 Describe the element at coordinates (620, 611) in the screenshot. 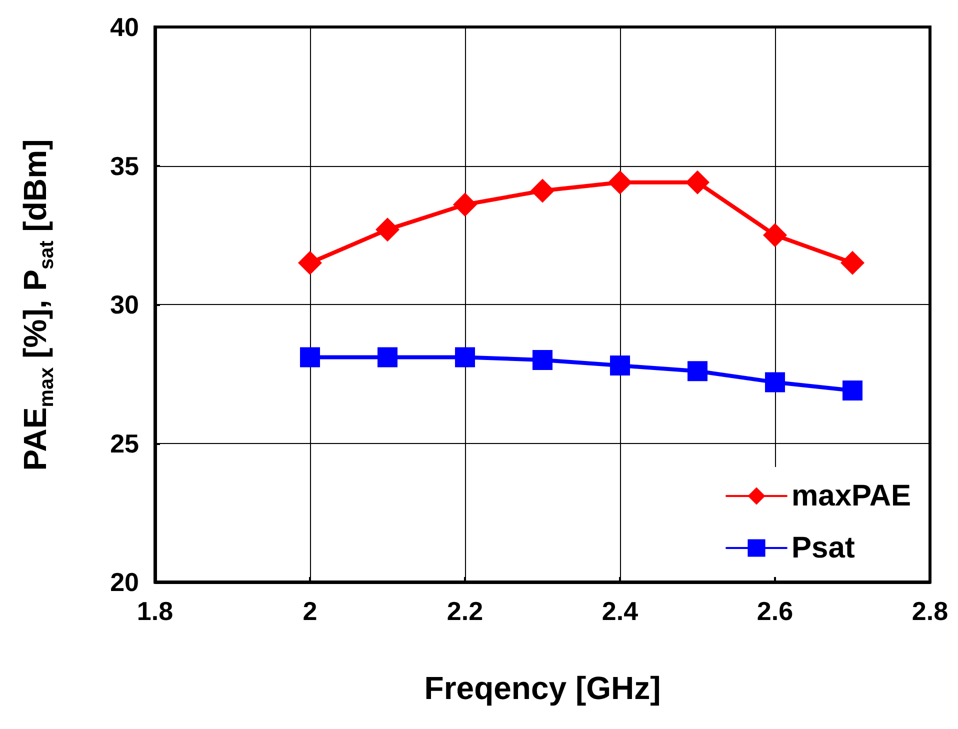

I see `x-tick-label: 2.4` at that location.